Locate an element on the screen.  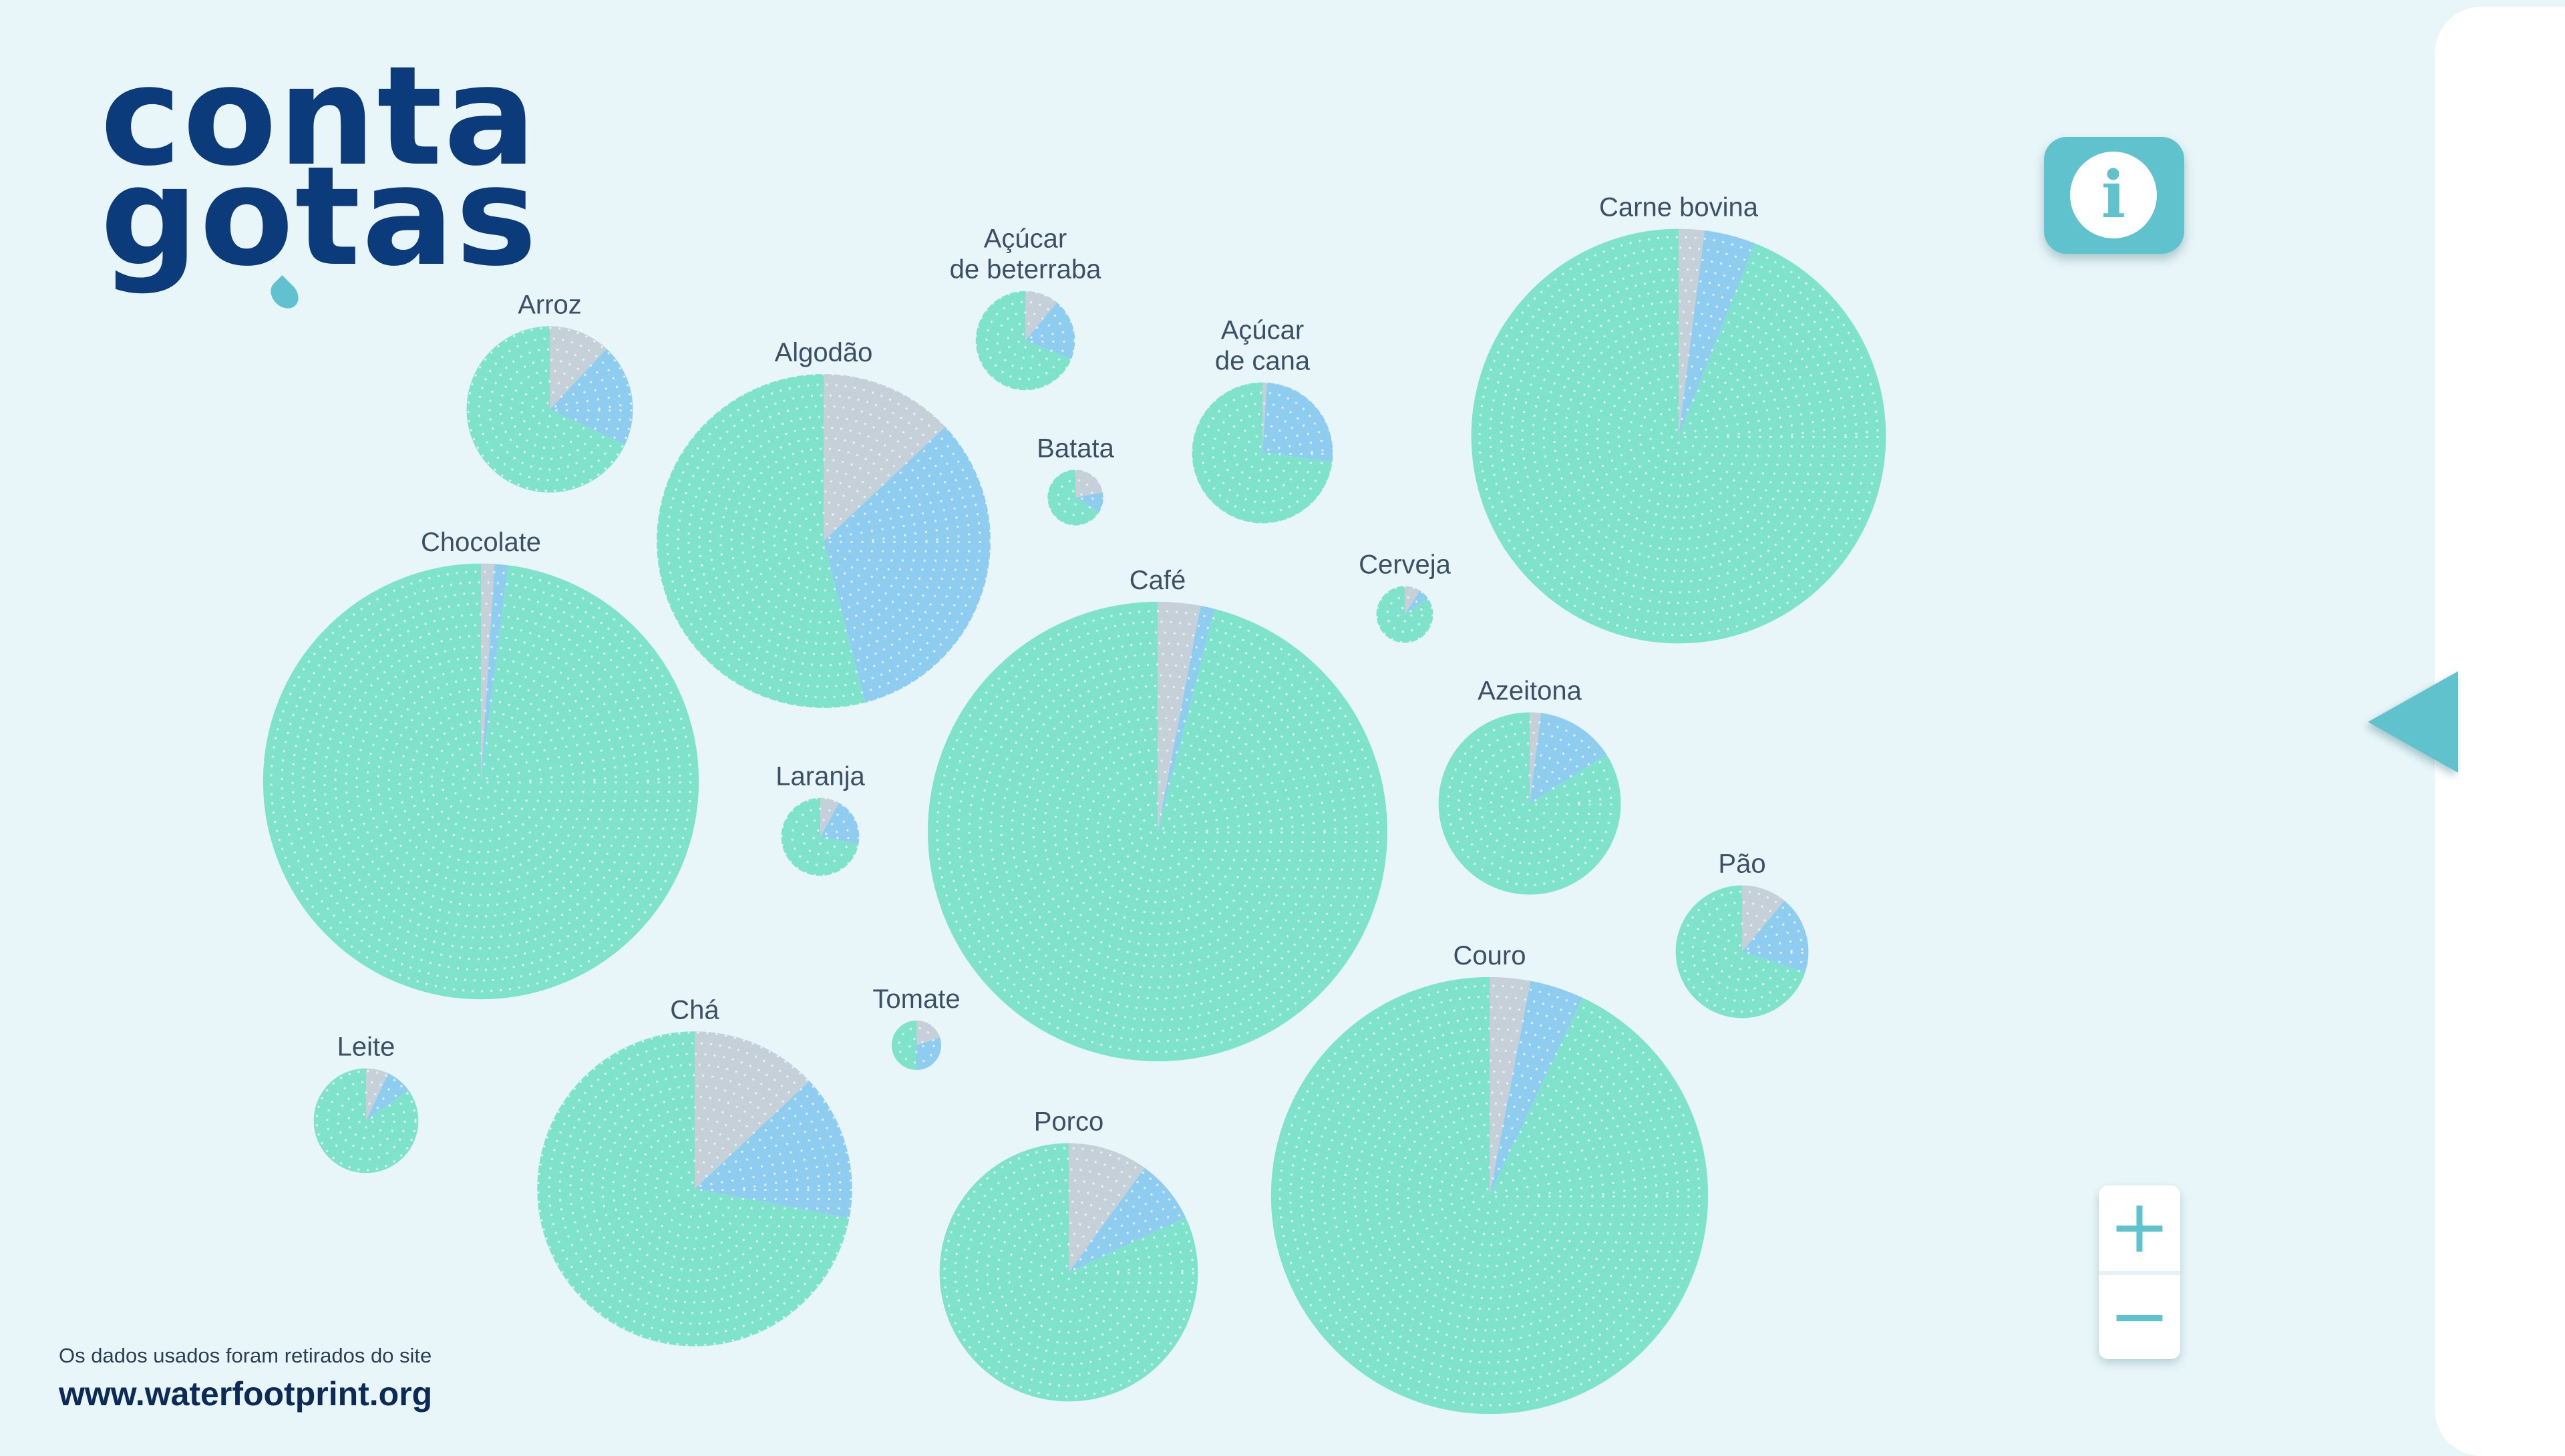
pie-10: Azeitona is located at coordinates (1529, 787).